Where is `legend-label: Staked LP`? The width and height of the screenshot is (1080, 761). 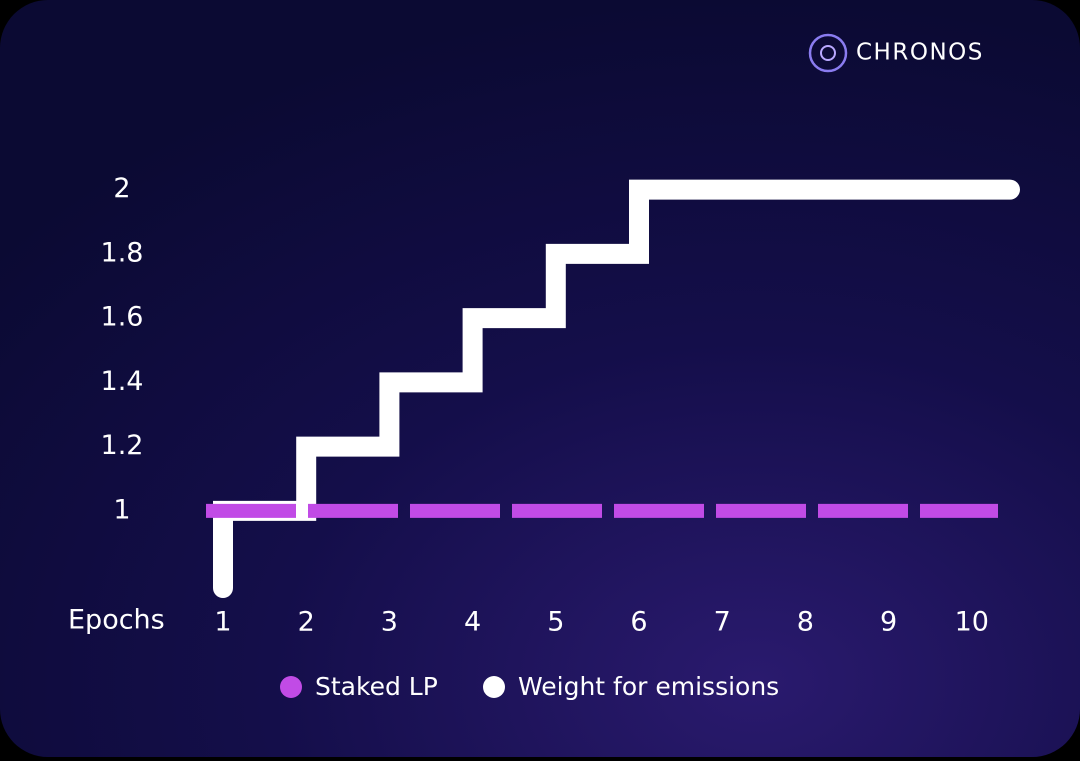 legend-label: Staked LP is located at coordinates (376, 686).